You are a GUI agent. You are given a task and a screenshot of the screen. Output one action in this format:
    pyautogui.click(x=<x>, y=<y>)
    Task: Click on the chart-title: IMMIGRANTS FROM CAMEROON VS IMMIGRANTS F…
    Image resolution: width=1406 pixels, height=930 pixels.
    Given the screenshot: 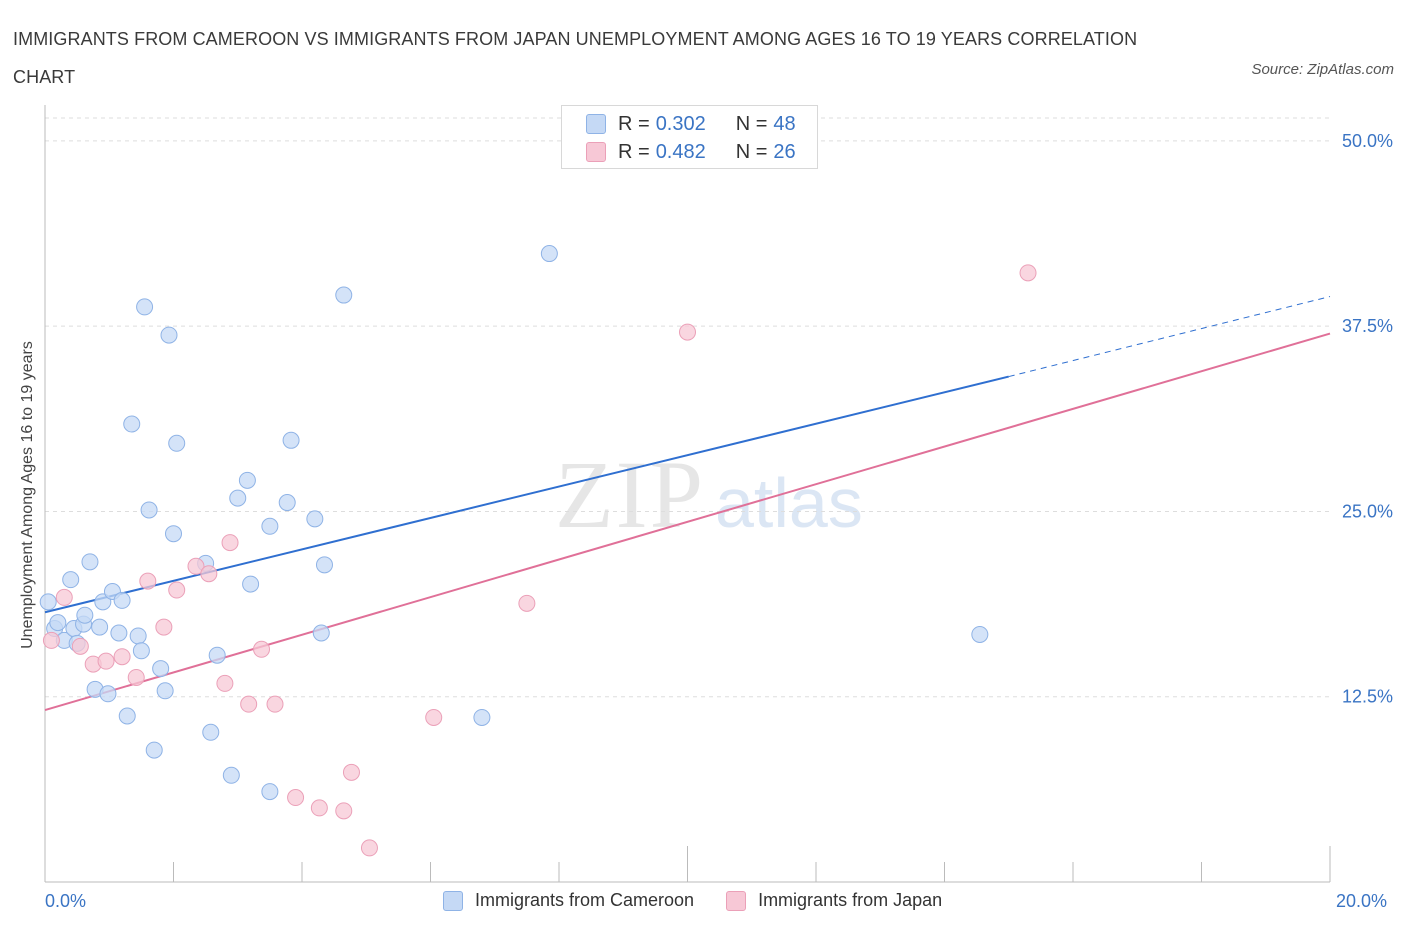 What is the action you would take?
    pyautogui.click(x=575, y=58)
    